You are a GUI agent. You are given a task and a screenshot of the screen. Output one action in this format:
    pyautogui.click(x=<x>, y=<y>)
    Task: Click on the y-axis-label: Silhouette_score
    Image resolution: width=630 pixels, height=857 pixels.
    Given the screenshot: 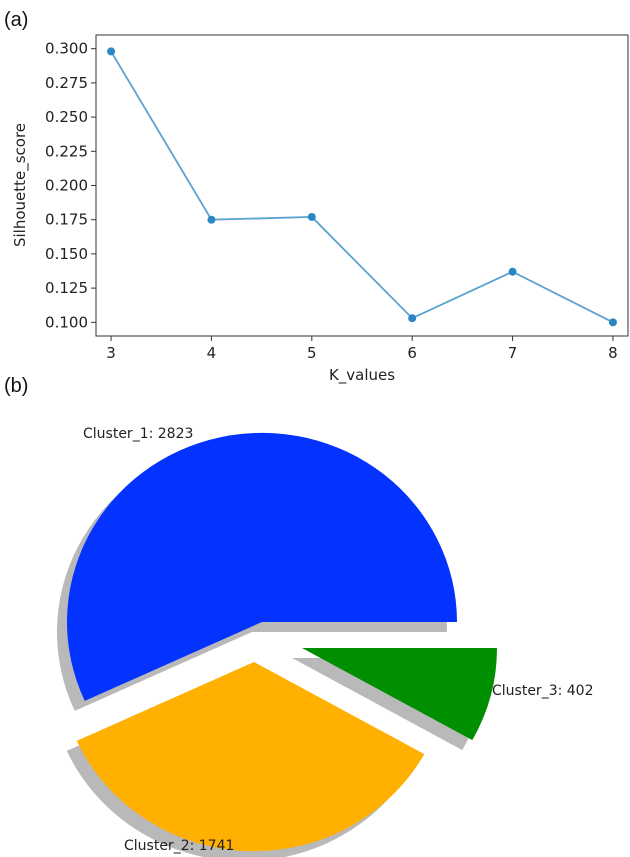 What is the action you would take?
    pyautogui.click(x=20, y=185)
    